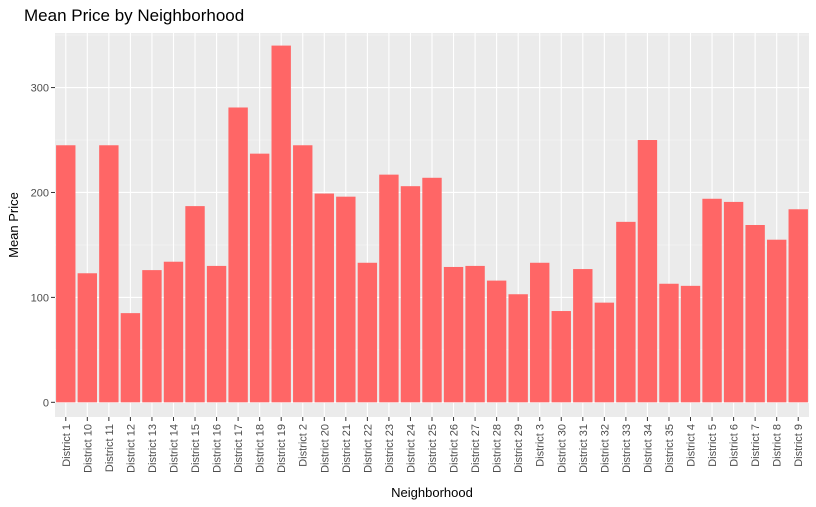 Image resolution: width=816 pixels, height=507 pixels. What do you see at coordinates (756, 445) in the screenshot?
I see `x-tick-label: District 7` at bounding box center [756, 445].